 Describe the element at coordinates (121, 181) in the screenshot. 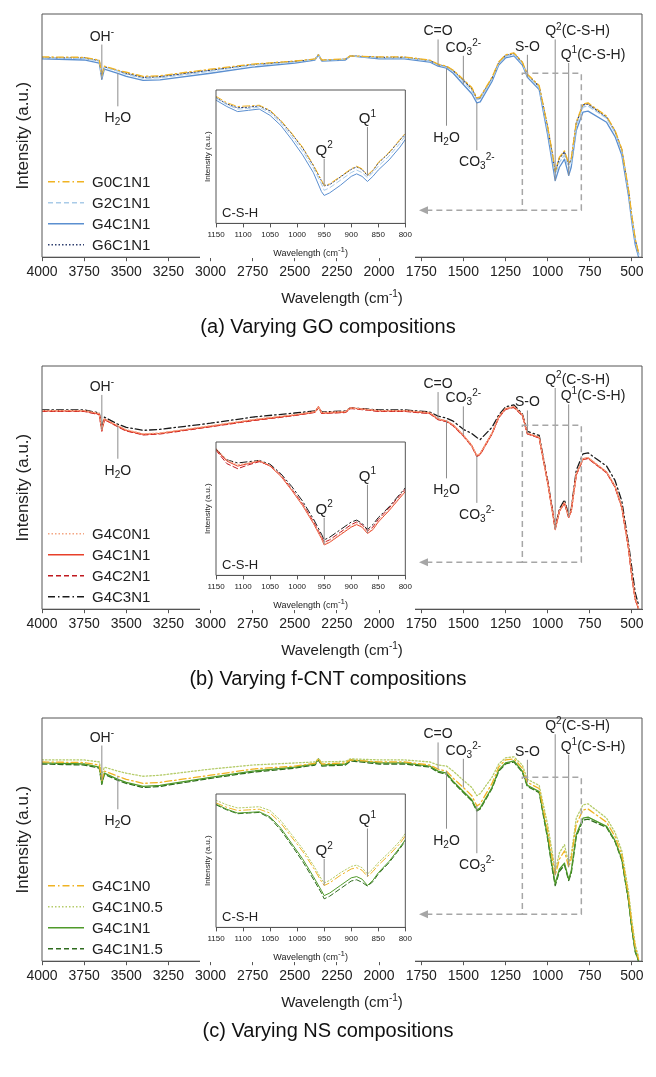

I see `legend-label: G0C1N1` at that location.